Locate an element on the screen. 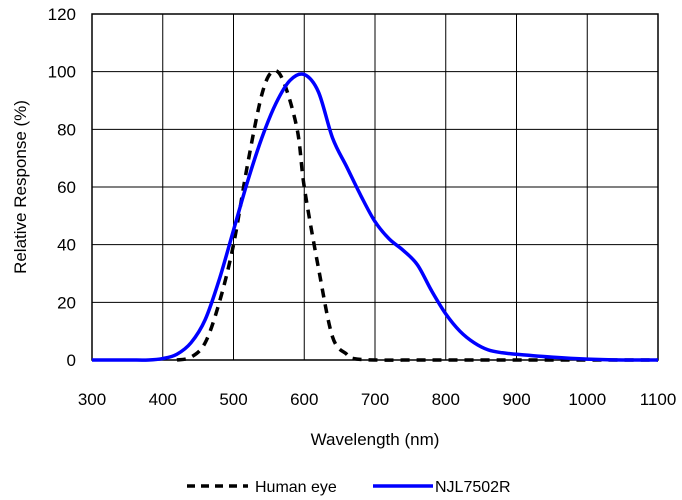  y-axis-label: Relative Response (%) is located at coordinates (20, 187).